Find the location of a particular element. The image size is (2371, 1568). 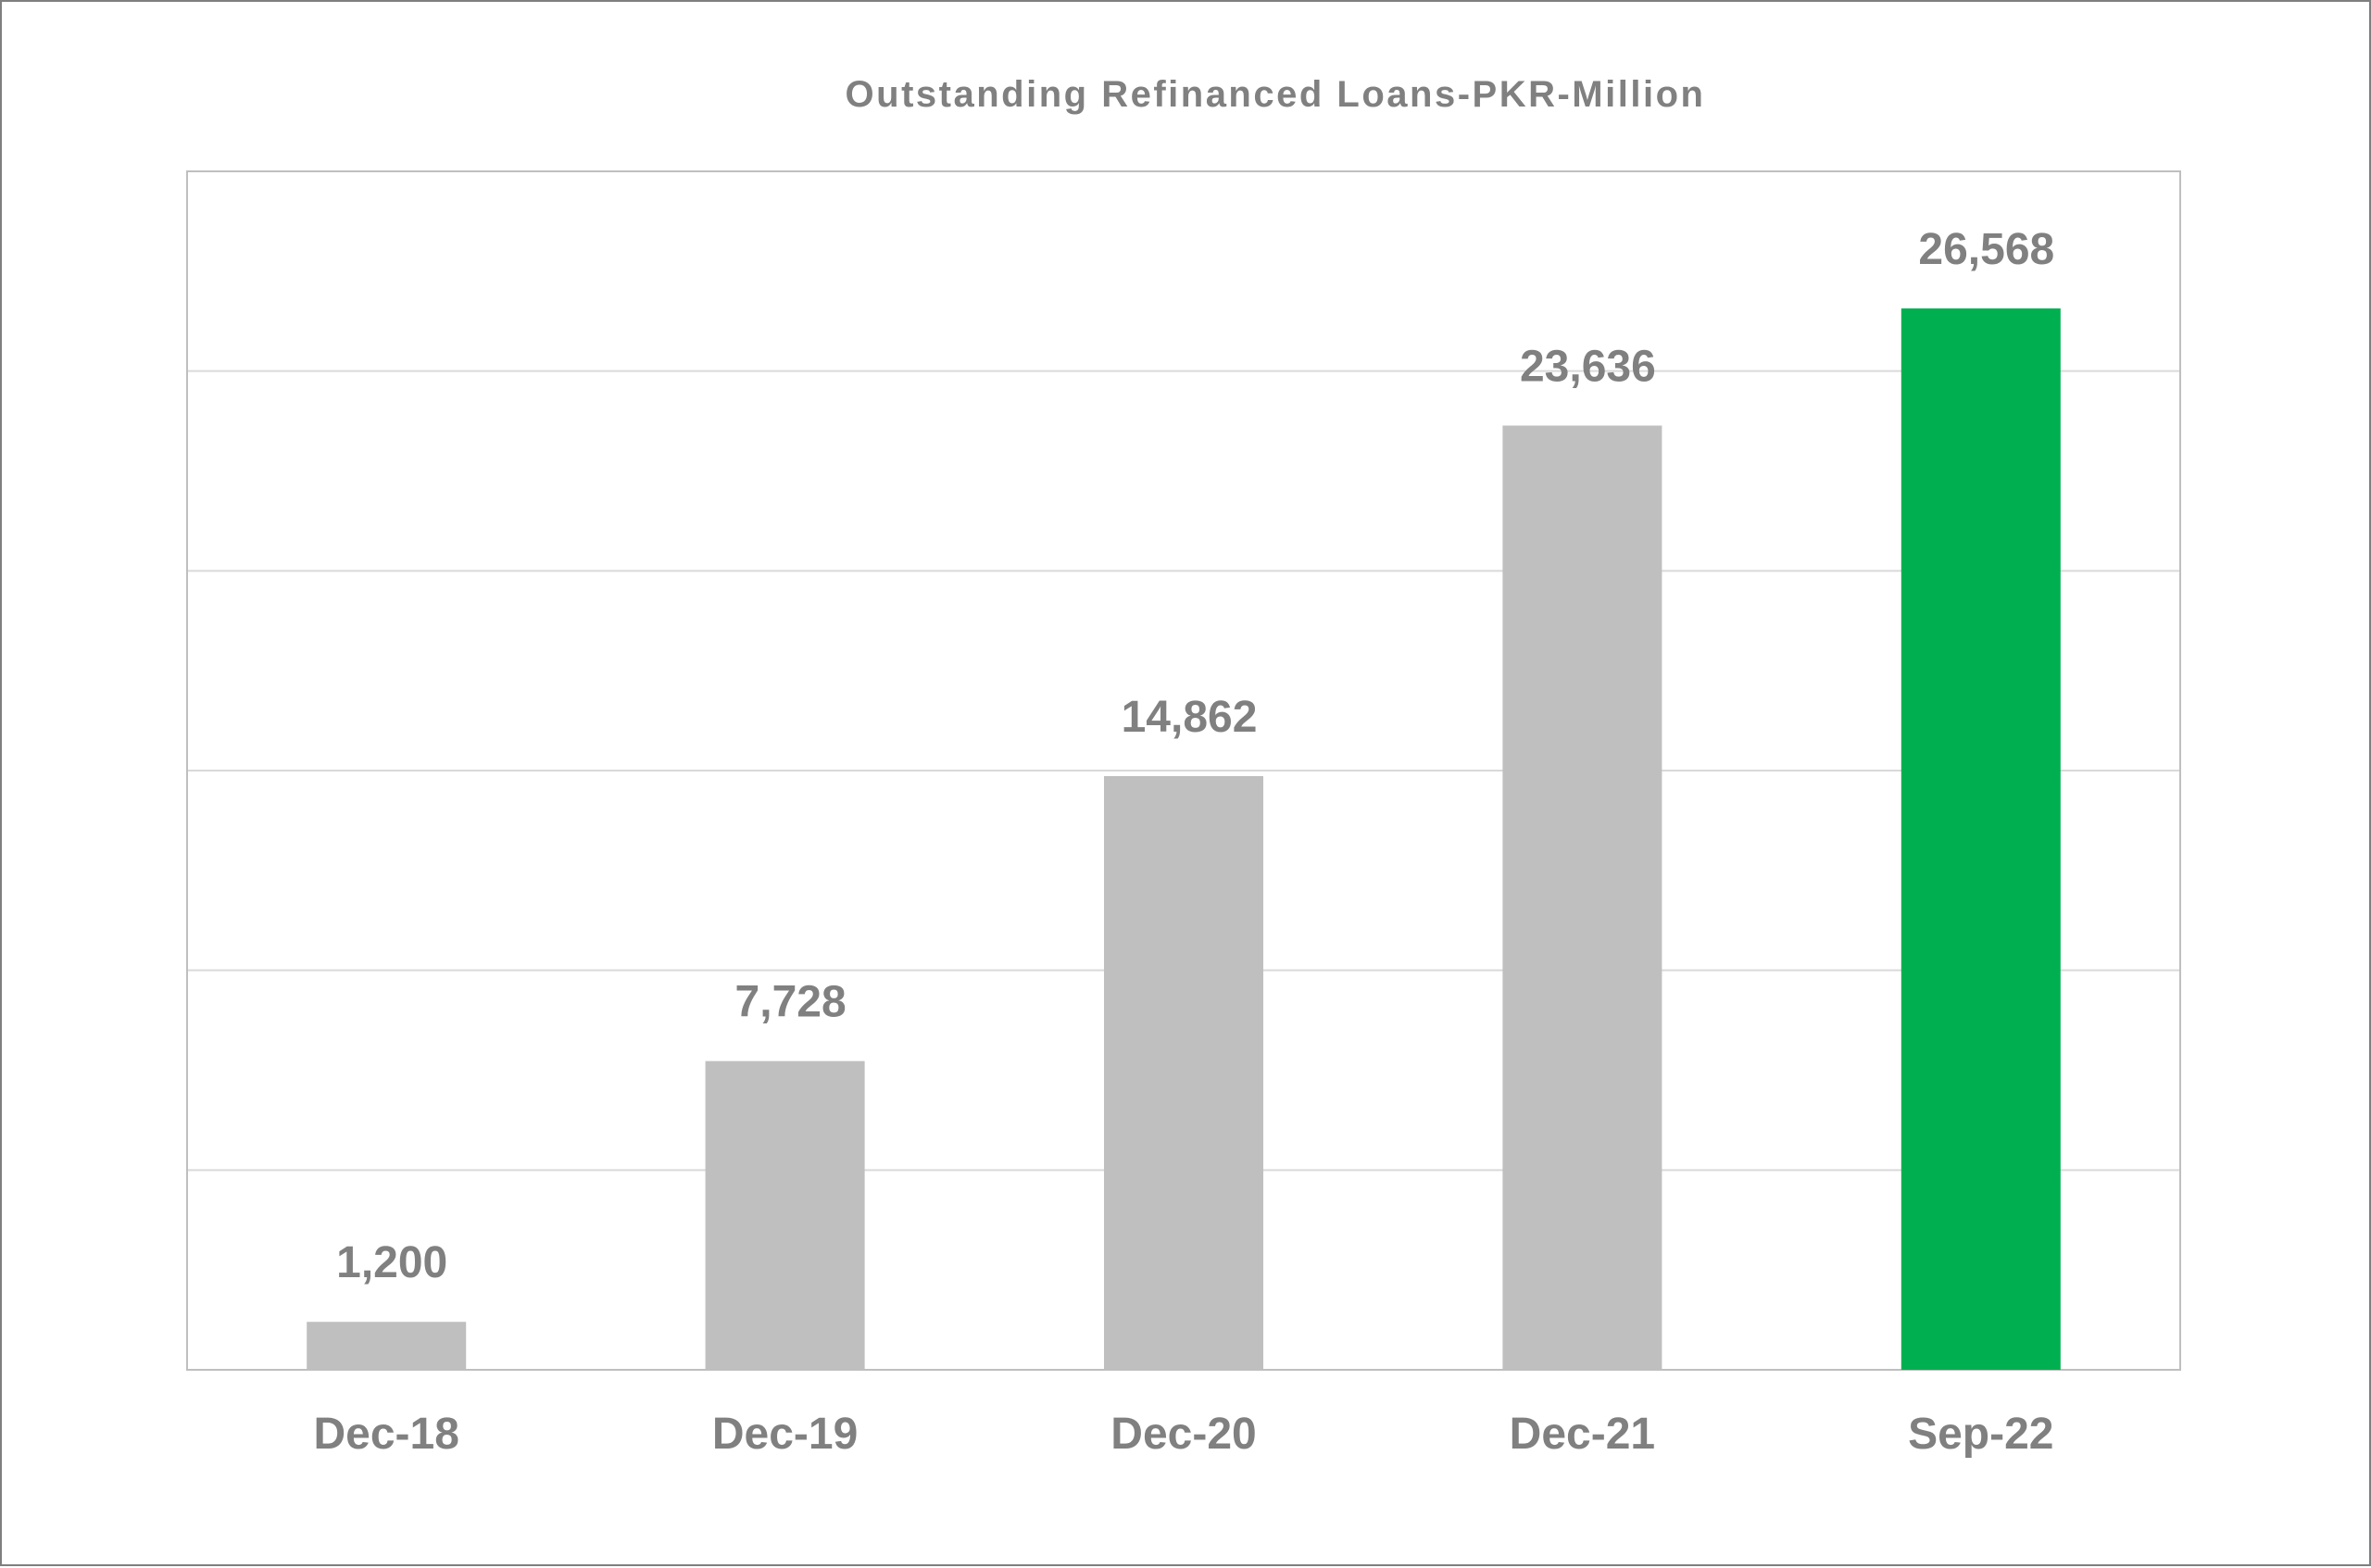

data-label-dec-20: 14,862 is located at coordinates (1190, 718).